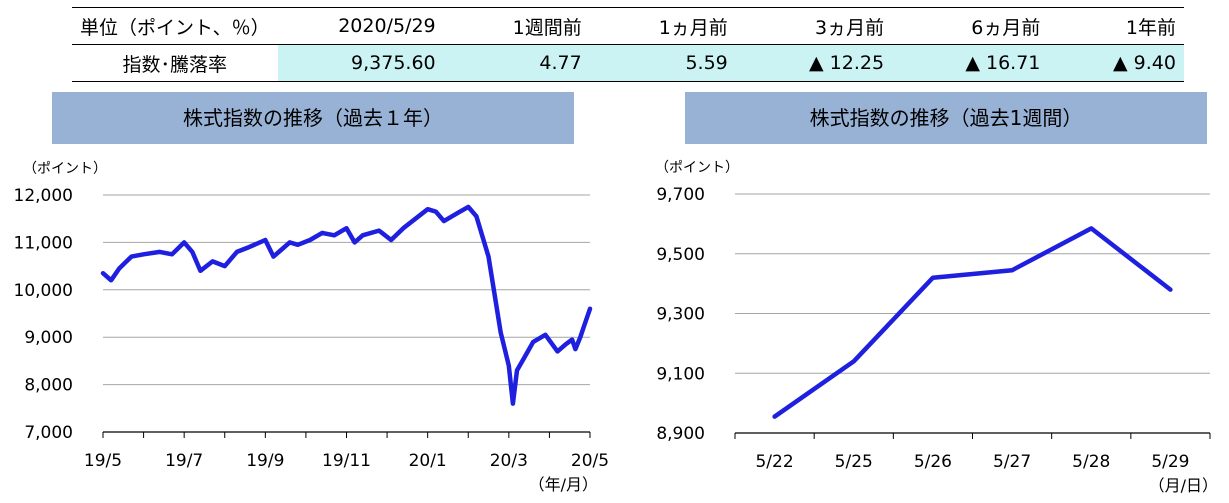 The image size is (1229, 503). What do you see at coordinates (1116, 26) in the screenshot?
I see `header-1year: 1年前` at bounding box center [1116, 26].